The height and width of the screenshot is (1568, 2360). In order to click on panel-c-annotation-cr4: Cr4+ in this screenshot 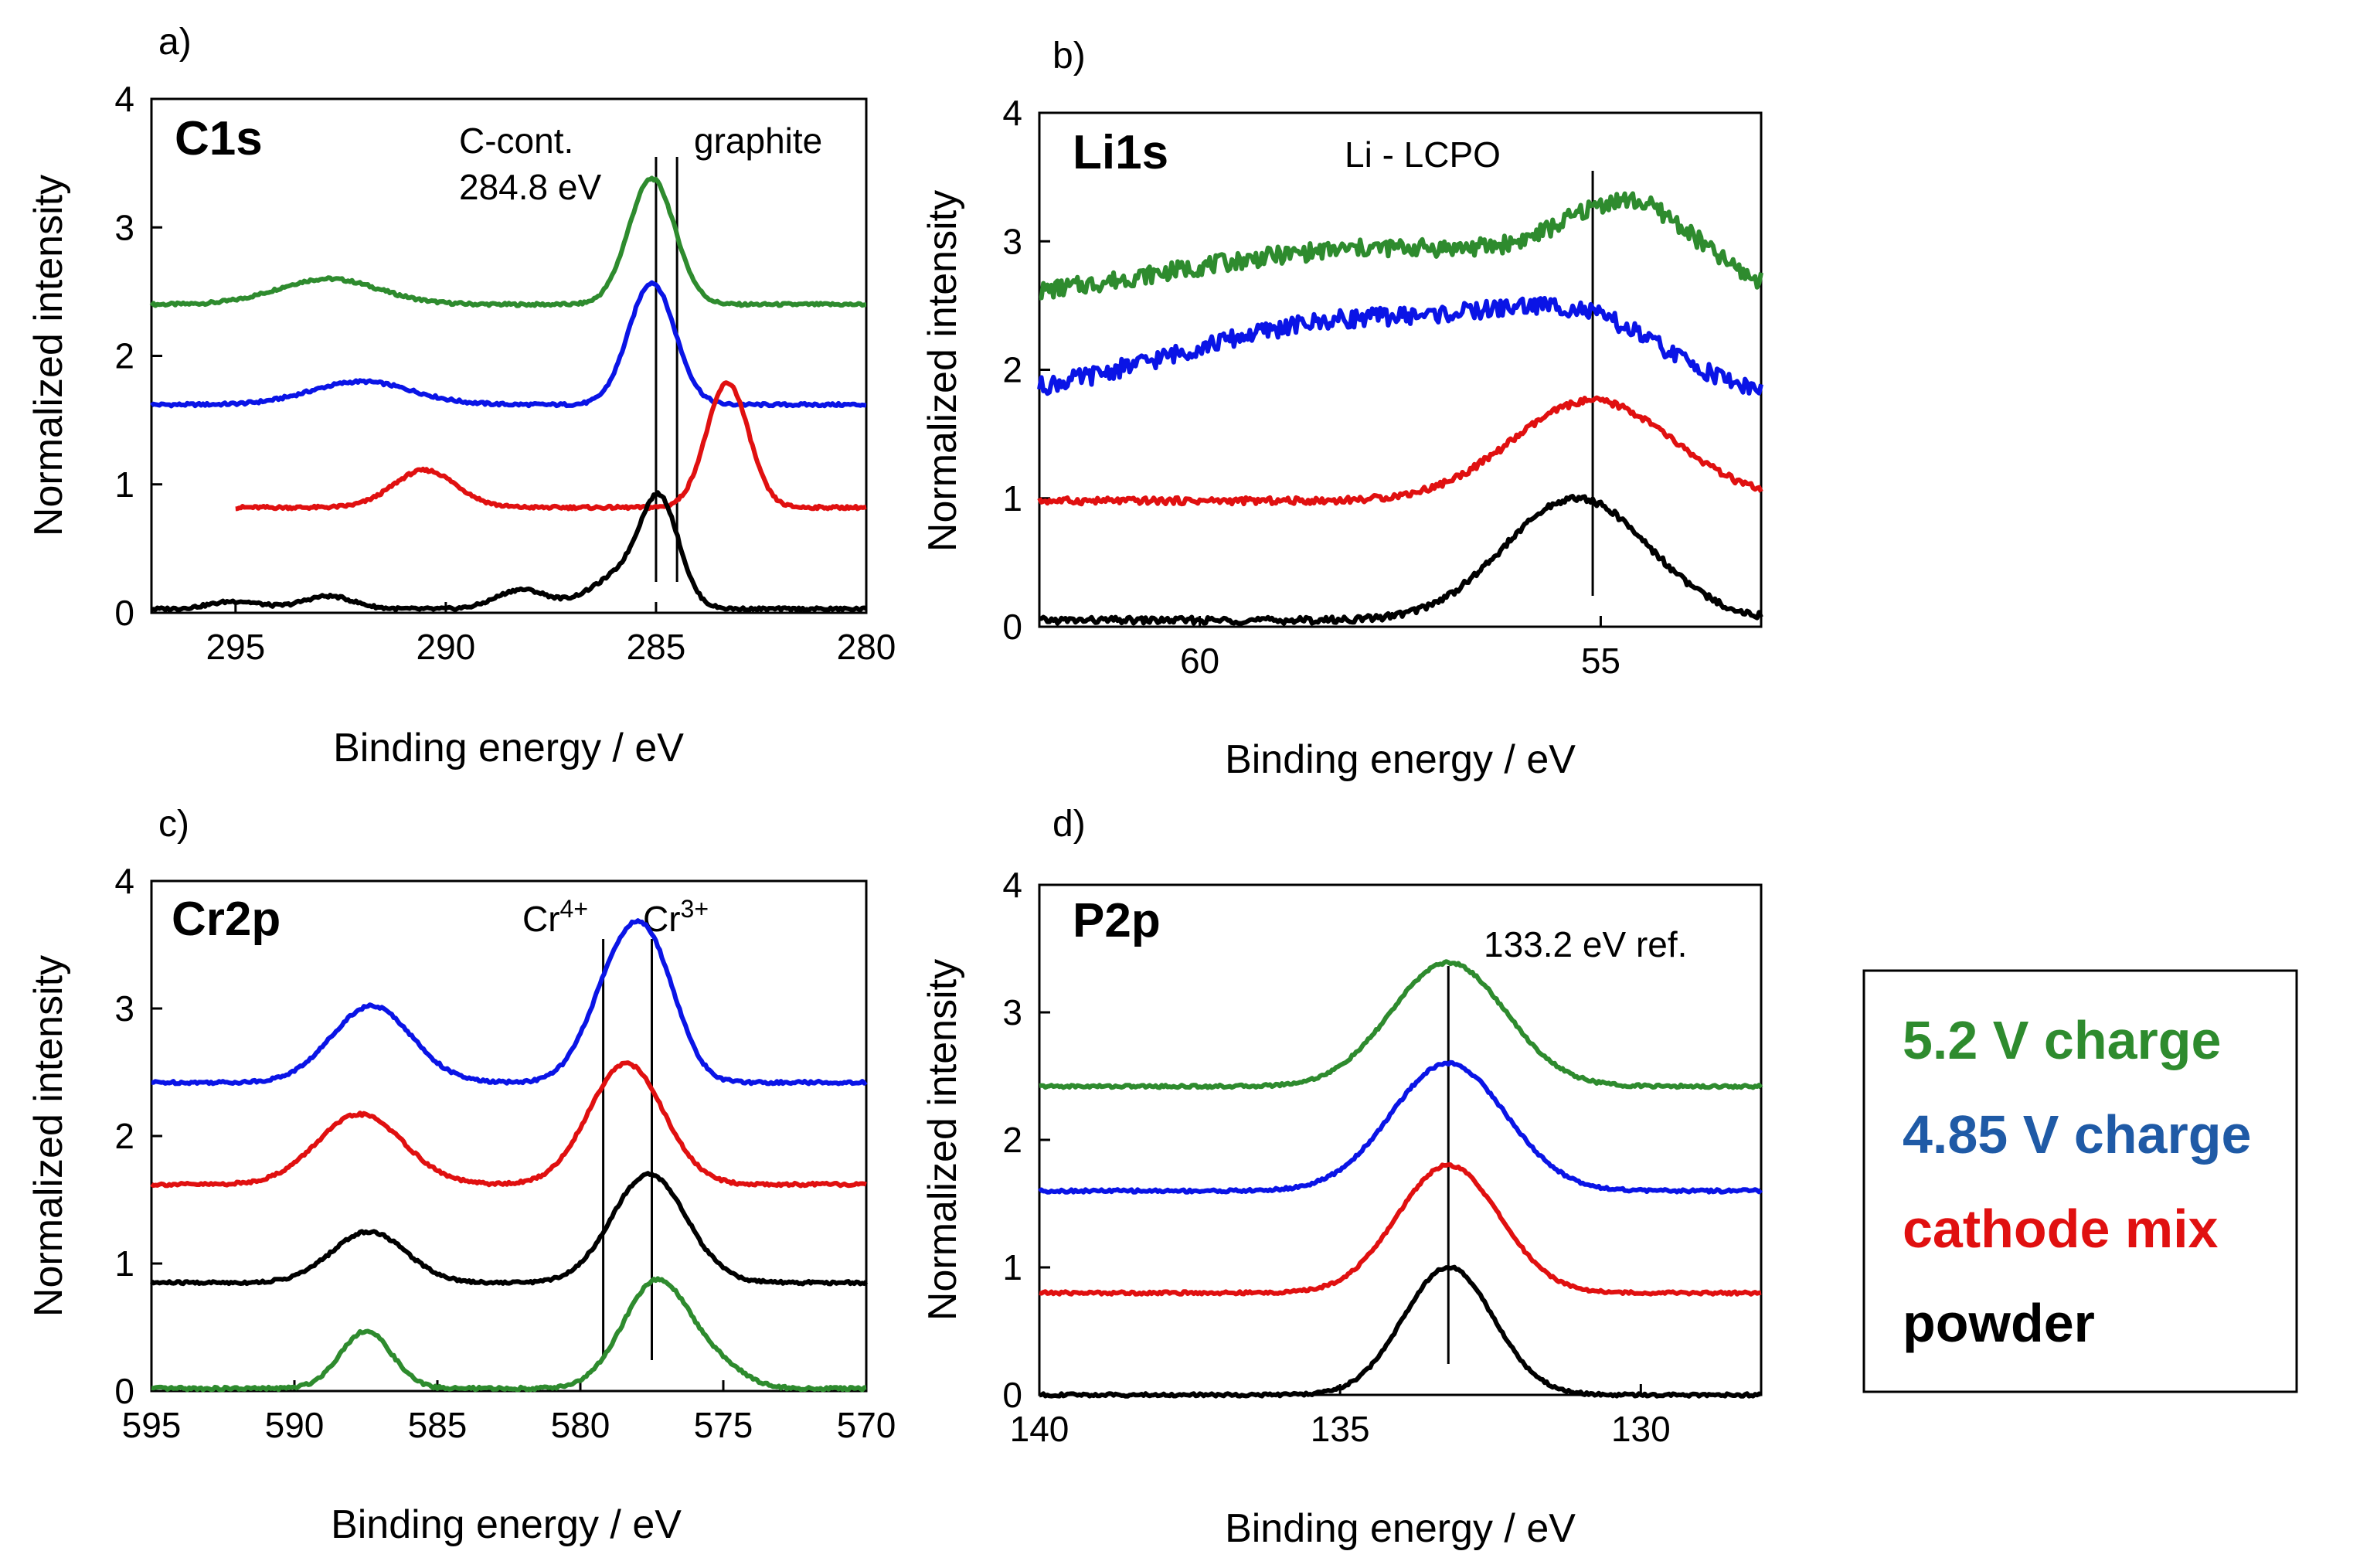, I will do `click(555, 917)`.